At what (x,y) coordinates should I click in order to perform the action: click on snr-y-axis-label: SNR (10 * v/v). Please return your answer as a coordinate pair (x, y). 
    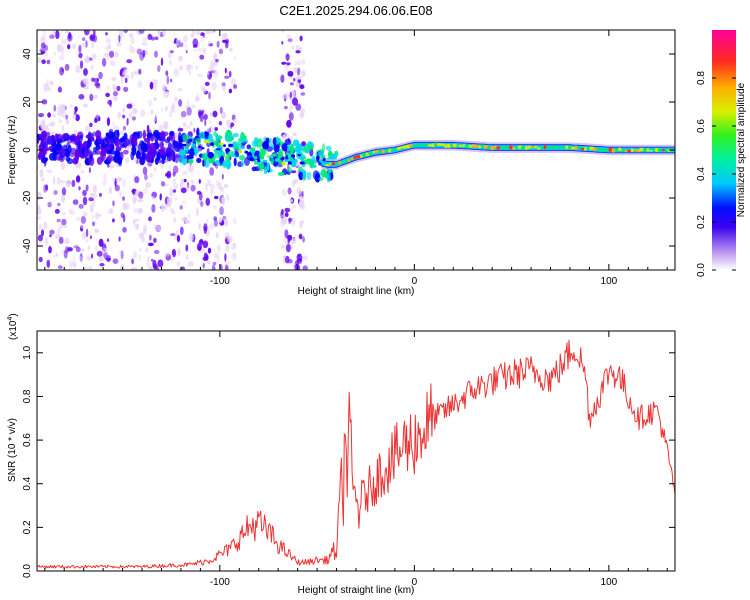
    Looking at the image, I should click on (12, 450).